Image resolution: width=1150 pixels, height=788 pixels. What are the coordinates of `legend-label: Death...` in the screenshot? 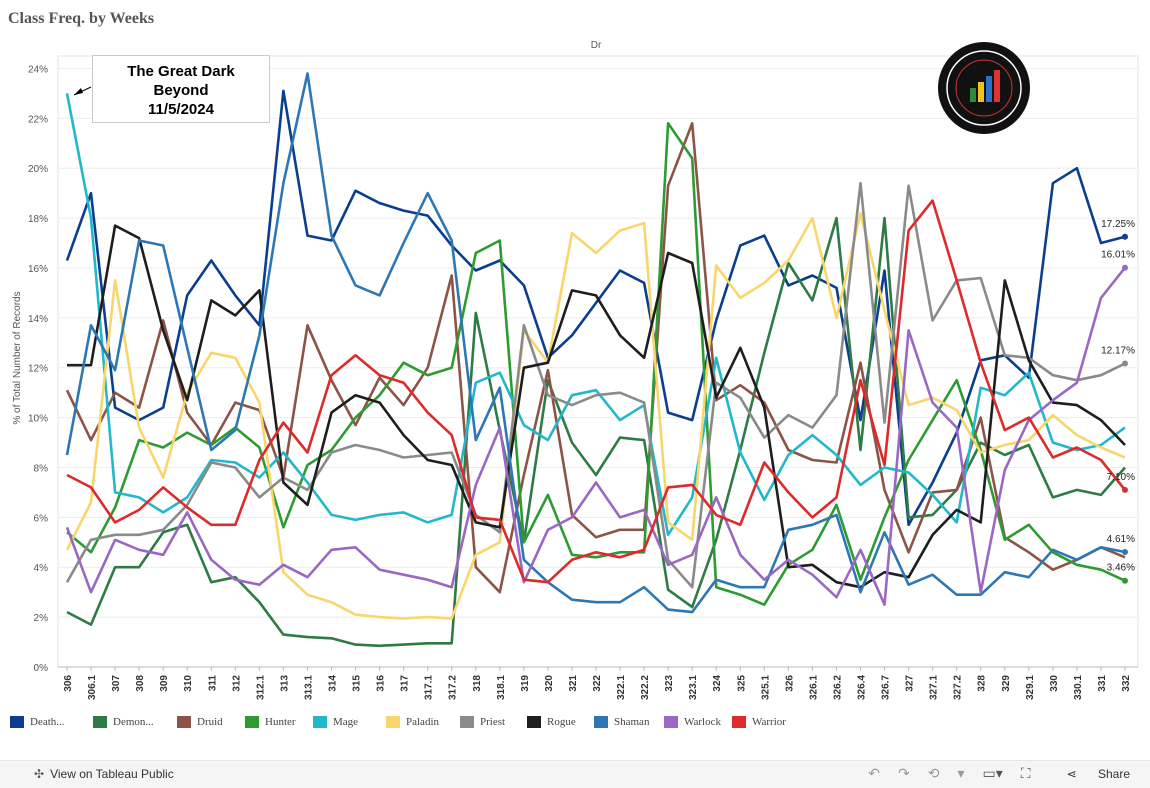 It's located at (47, 722).